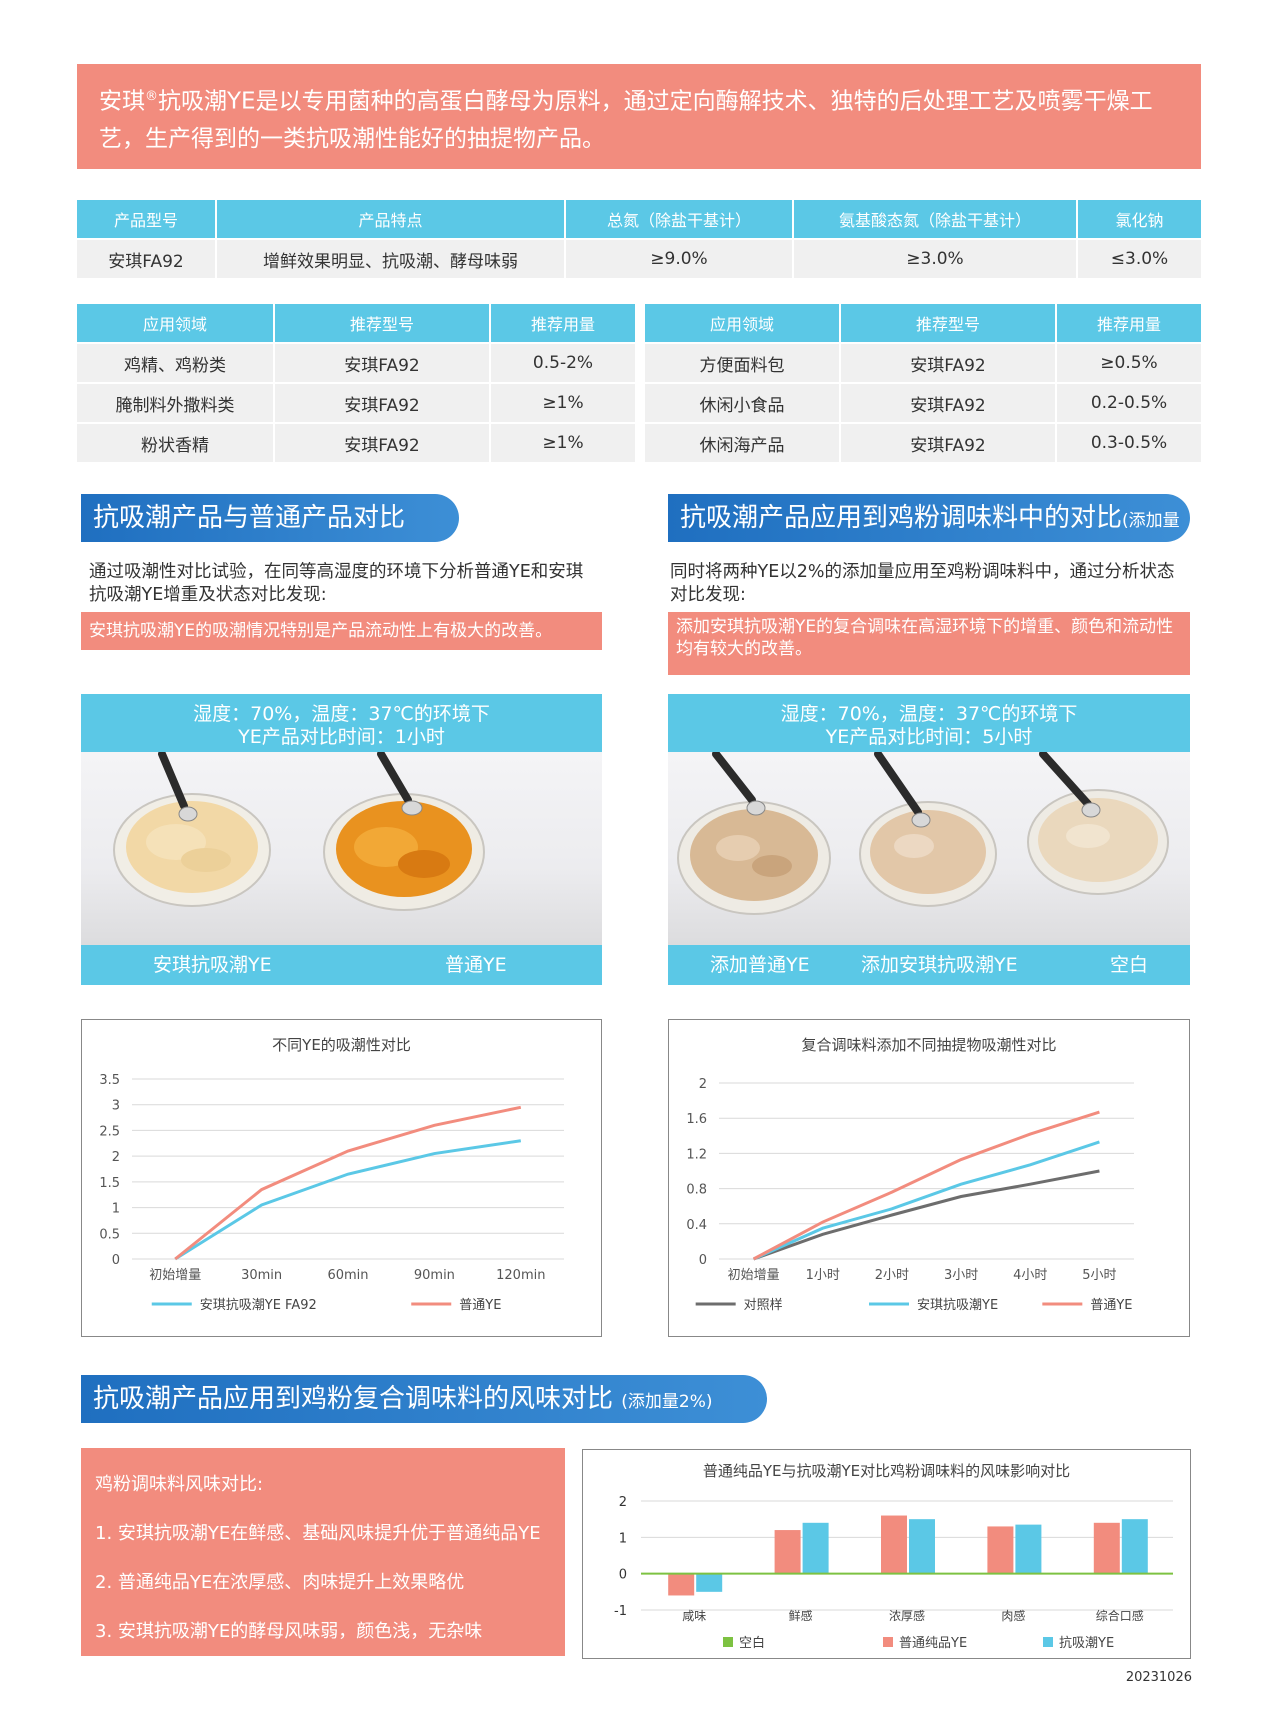  What do you see at coordinates (563, 443) in the screenshot?
I see `table-cell: ≥1%` at bounding box center [563, 443].